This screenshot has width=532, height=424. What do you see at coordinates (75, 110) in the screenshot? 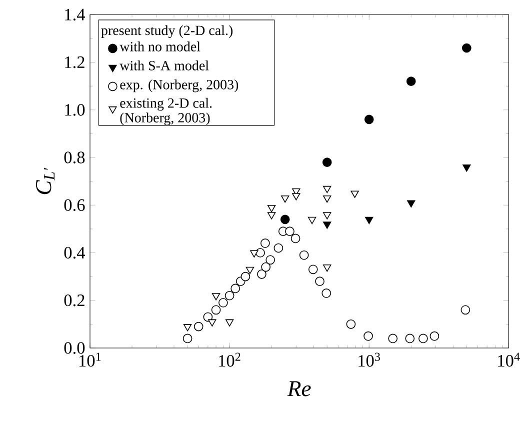
I see `y-tick-label: 1.0` at bounding box center [75, 110].